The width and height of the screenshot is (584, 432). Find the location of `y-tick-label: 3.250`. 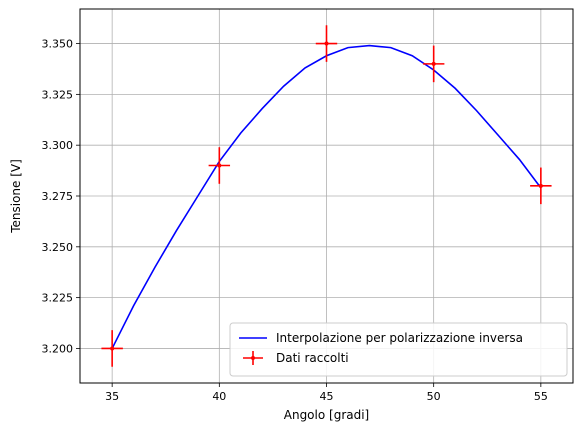

y-tick-label: 3.250 is located at coordinates (58, 247).